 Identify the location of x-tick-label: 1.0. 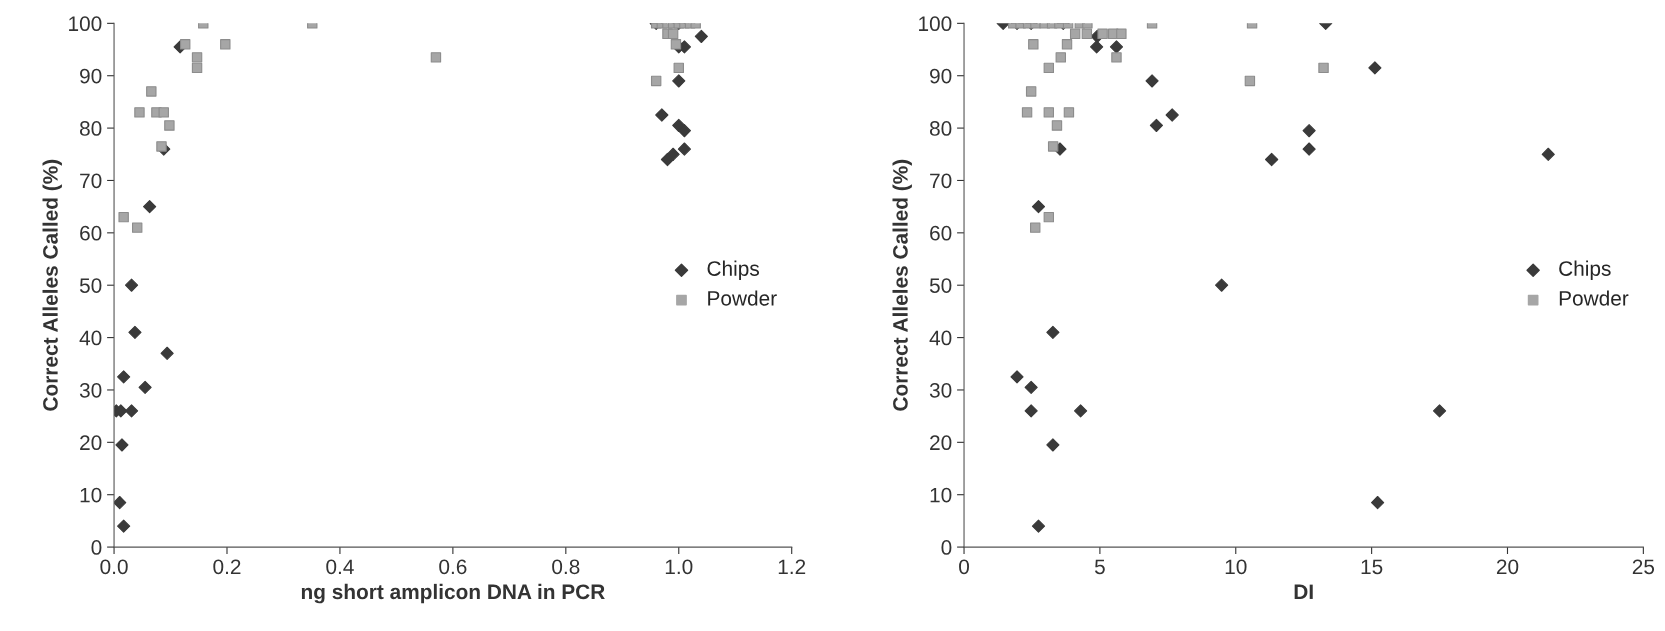
(679, 567).